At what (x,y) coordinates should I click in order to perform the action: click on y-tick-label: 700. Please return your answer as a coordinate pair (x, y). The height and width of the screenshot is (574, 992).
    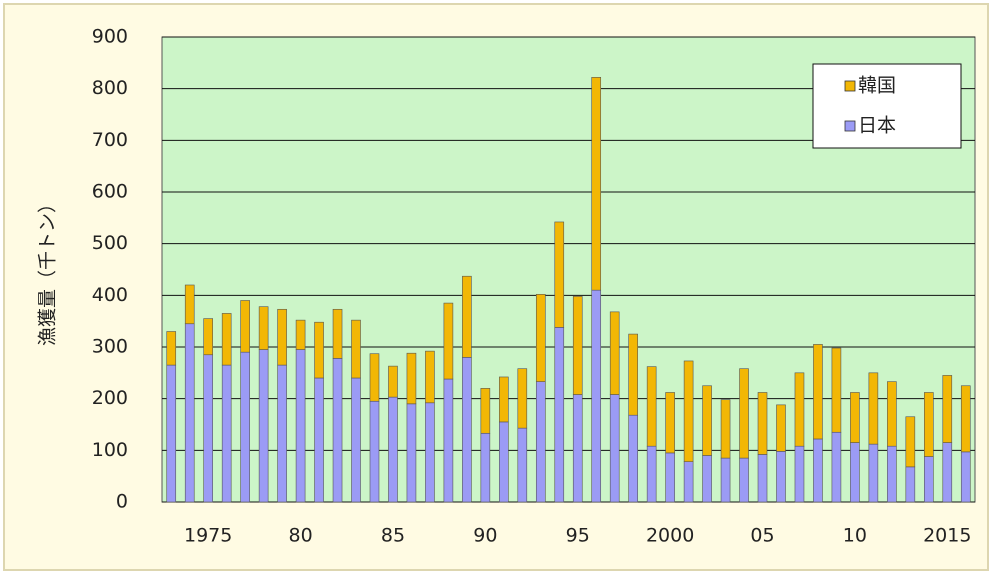
    Looking at the image, I should click on (110, 140).